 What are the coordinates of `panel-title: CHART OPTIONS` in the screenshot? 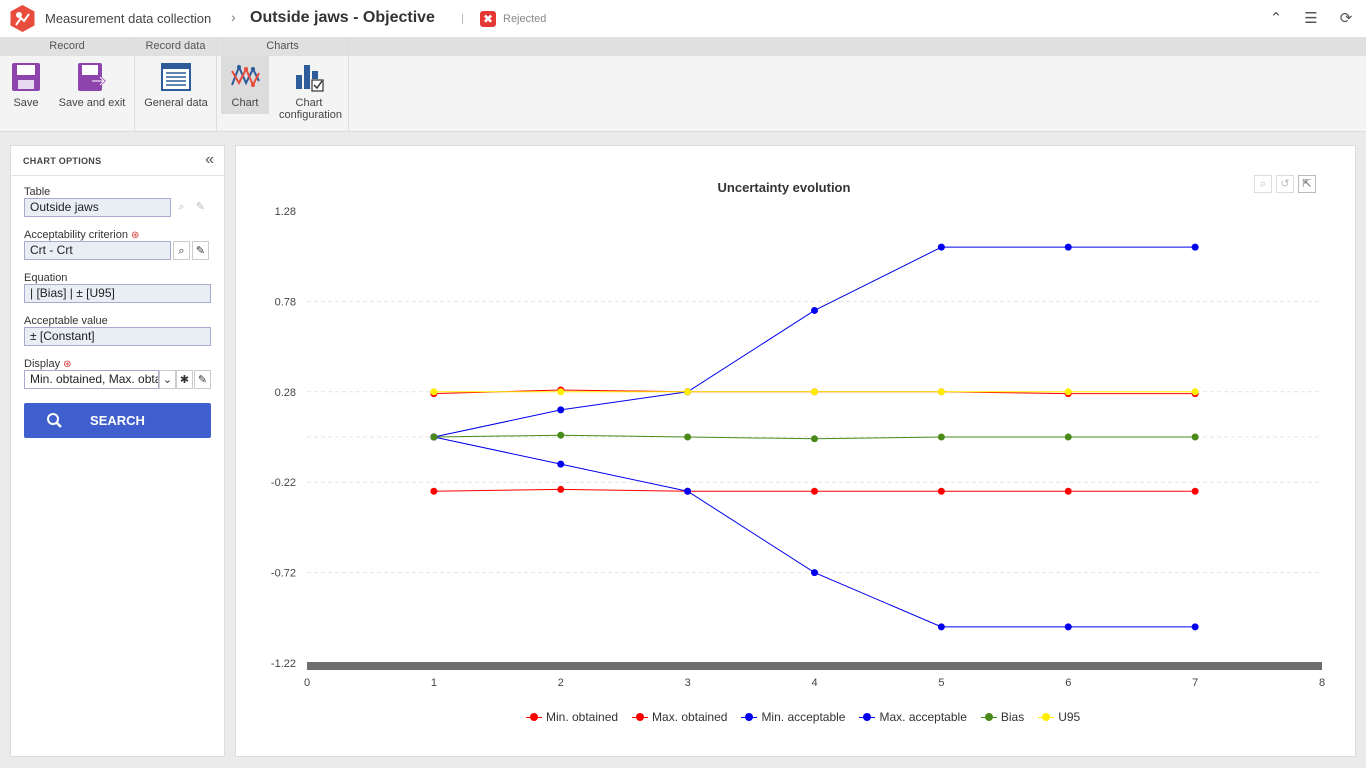 It's located at (62, 161).